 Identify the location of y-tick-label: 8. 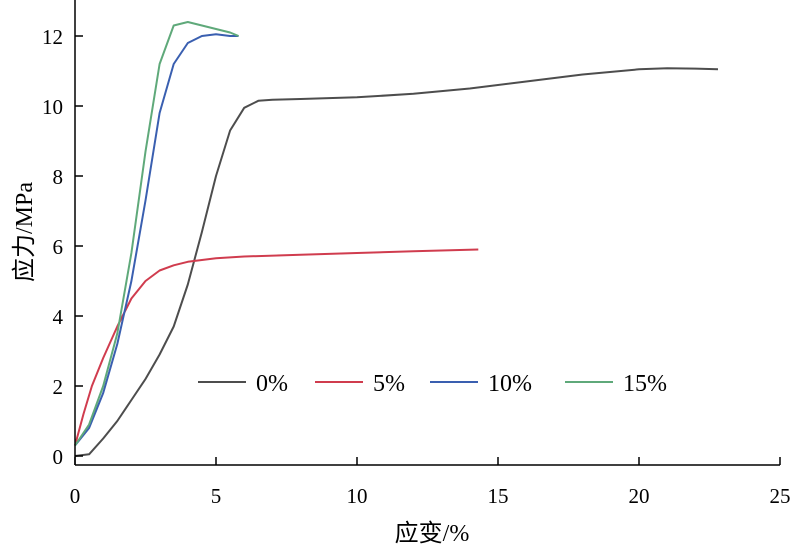
(58, 177).